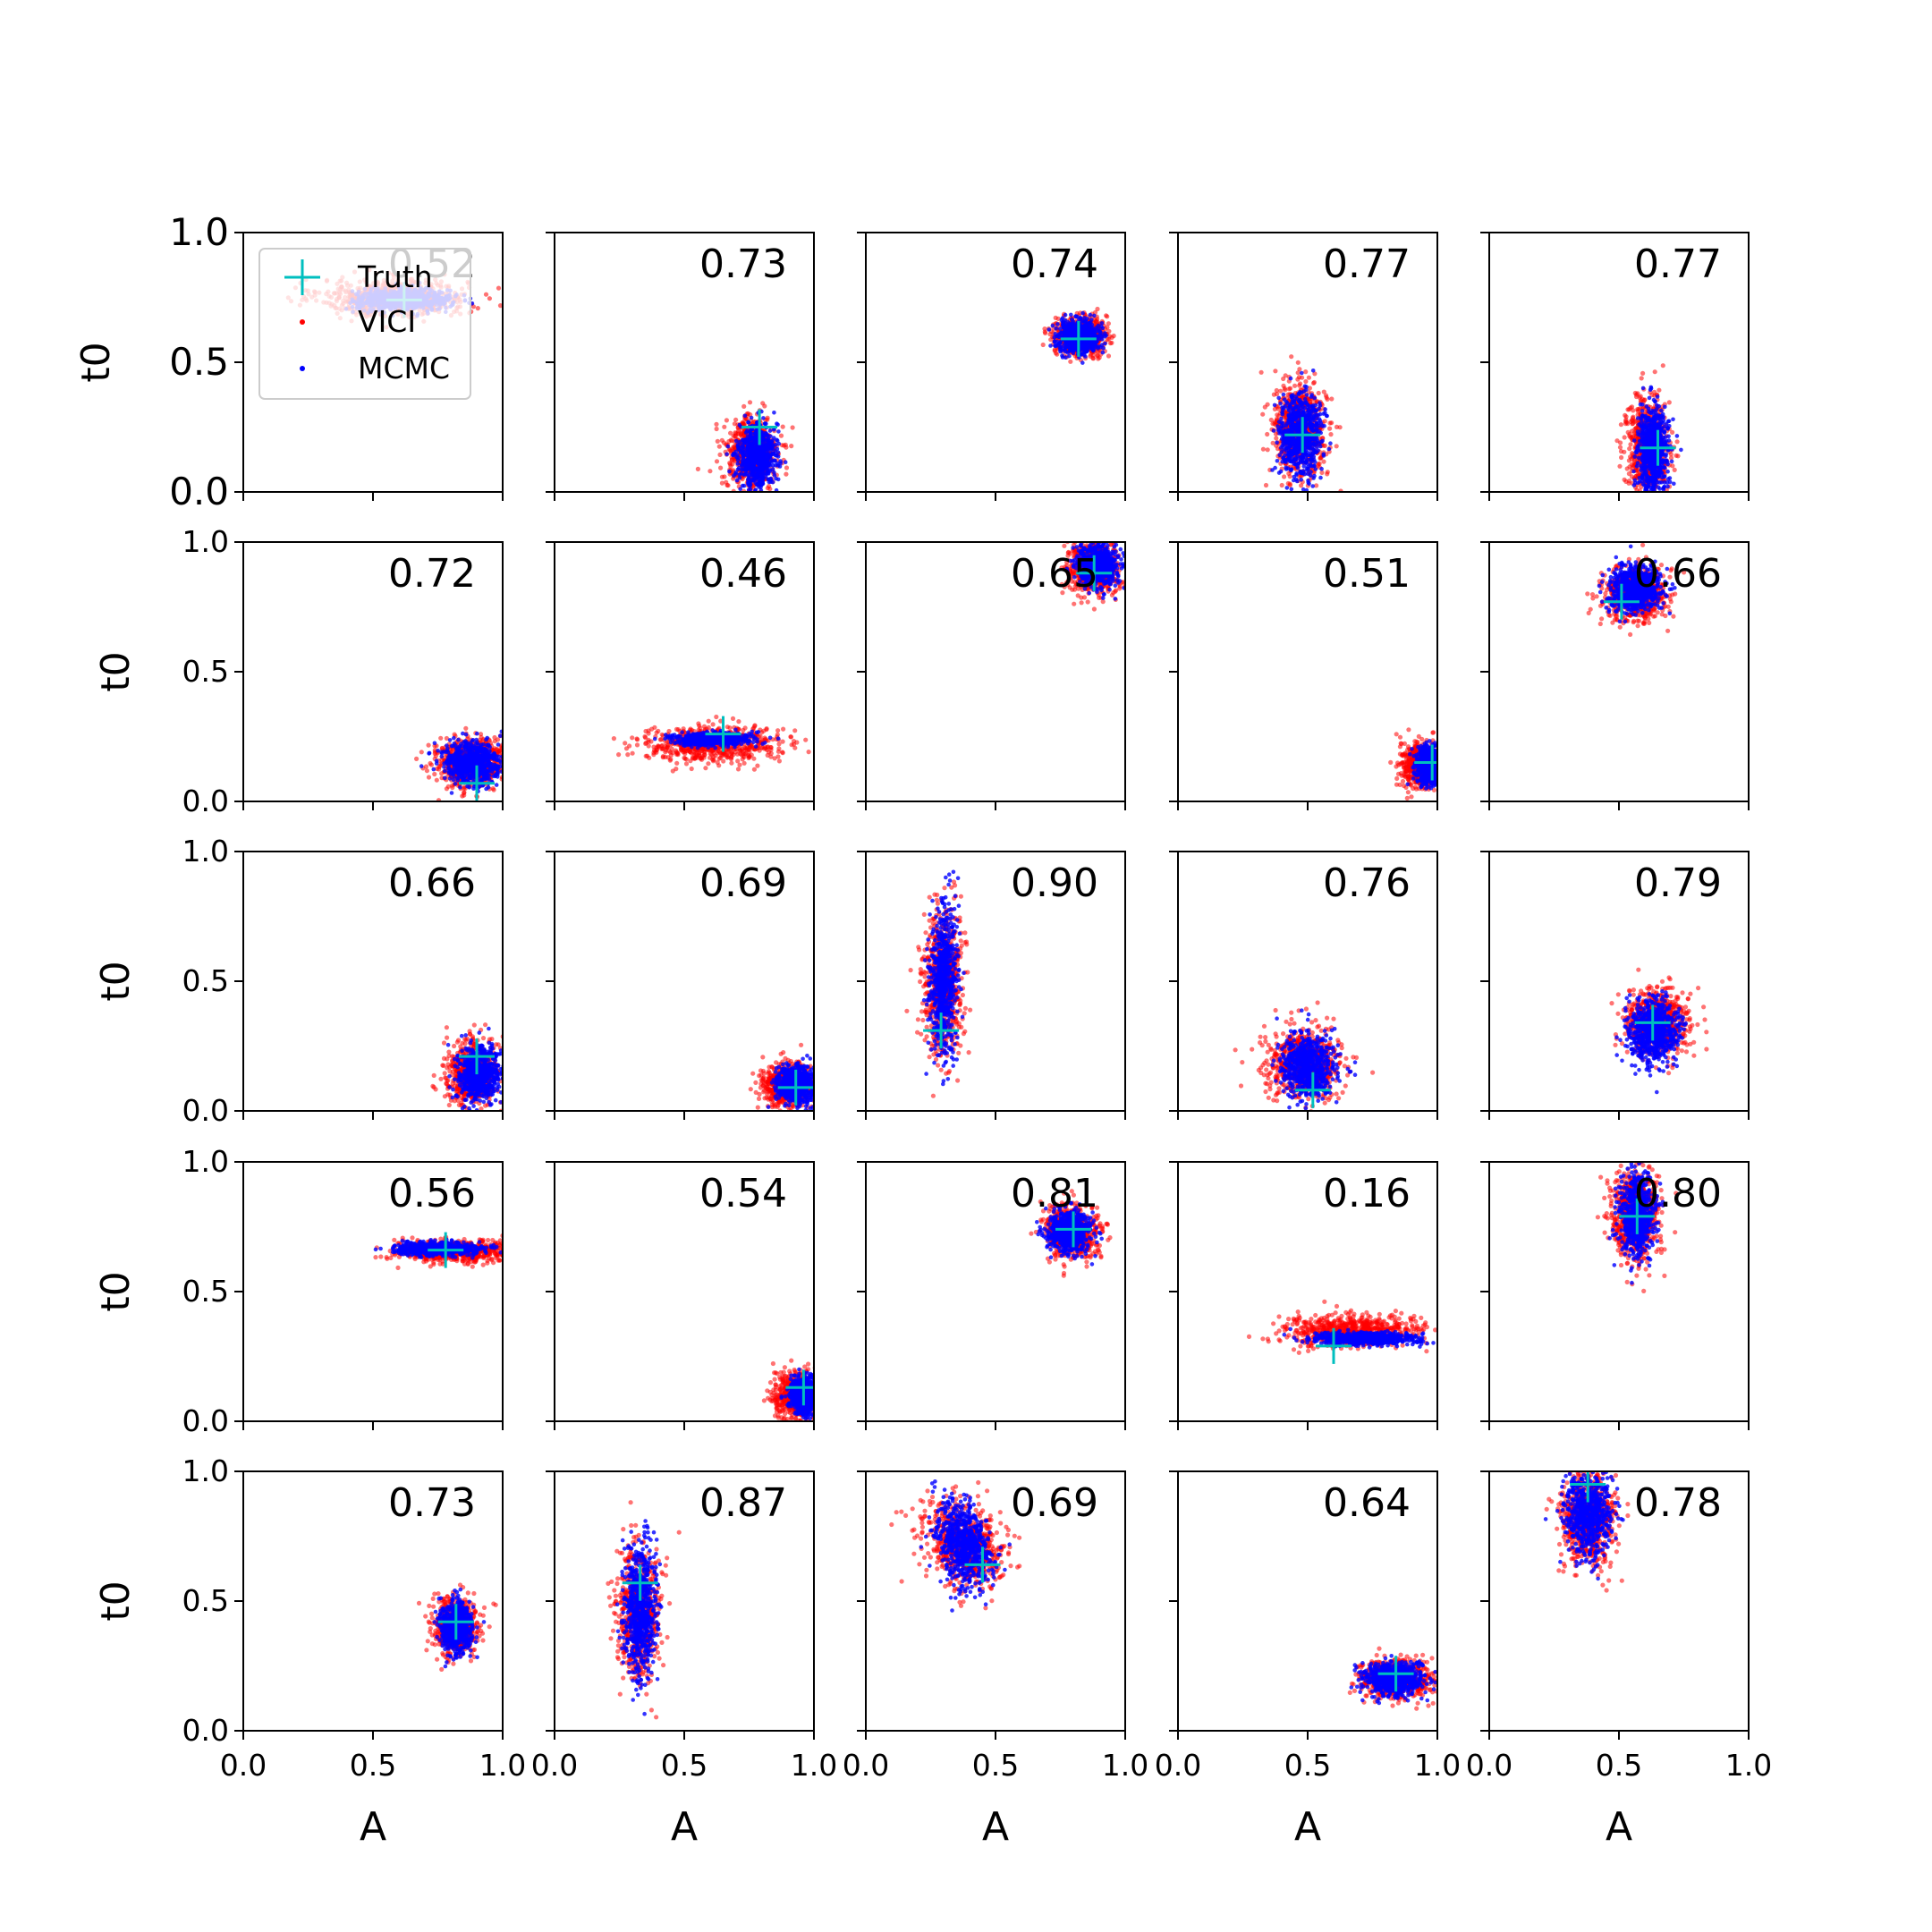  I want to click on y-tick-label: 1.0, so click(199, 232).